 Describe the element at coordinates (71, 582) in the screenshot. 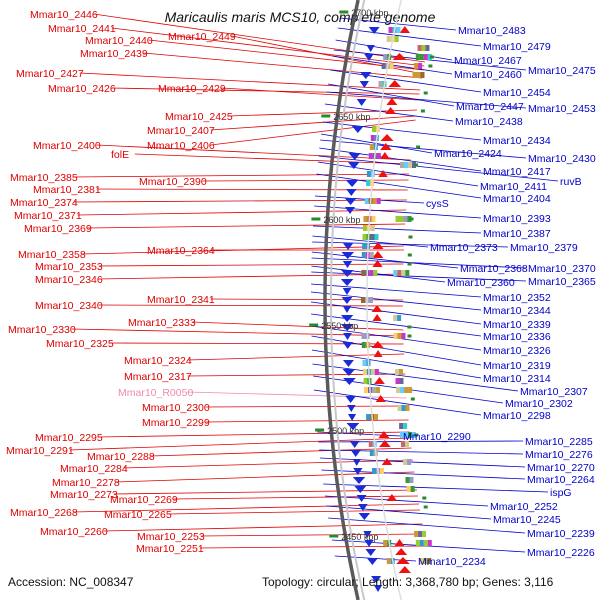

I see `accession-text: Accession: NC_008347` at that location.